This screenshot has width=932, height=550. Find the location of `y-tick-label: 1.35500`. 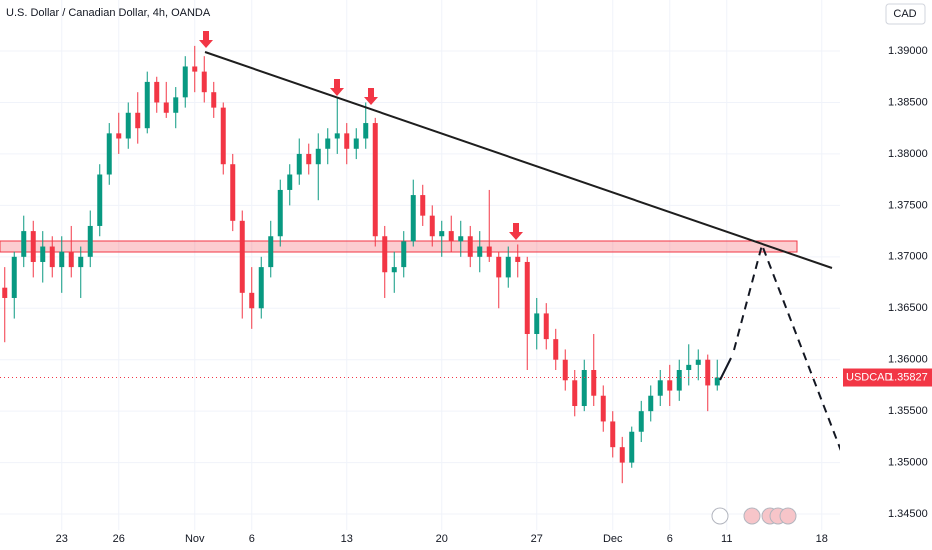

y-tick-label: 1.35500 is located at coordinates (908, 411).